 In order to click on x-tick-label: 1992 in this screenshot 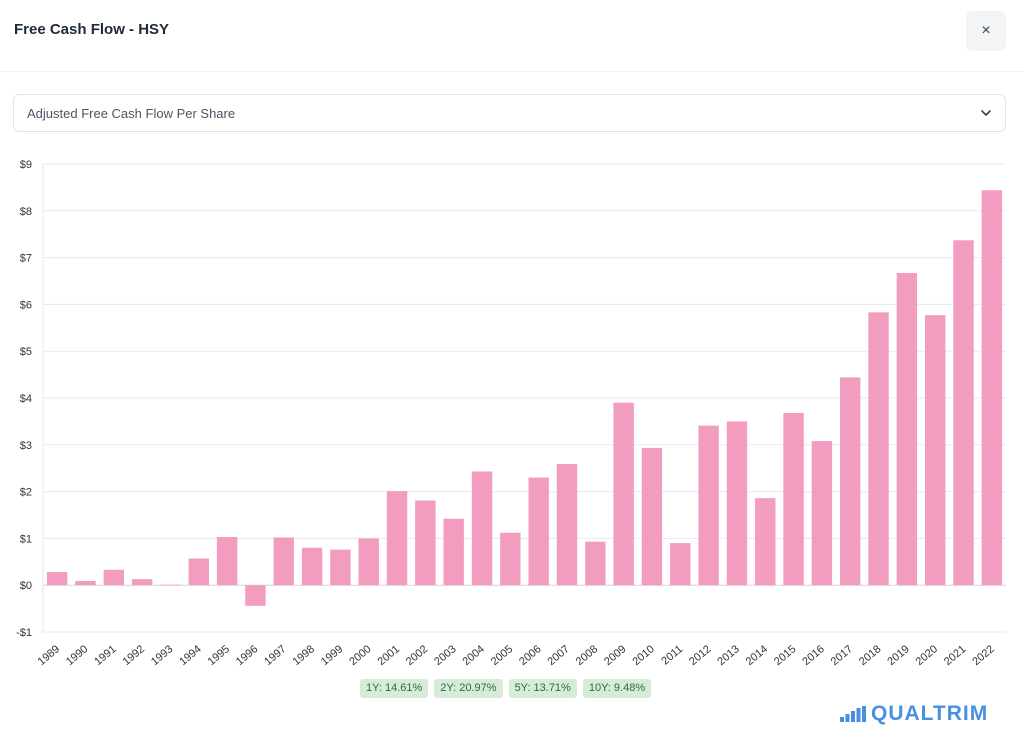, I will do `click(134, 655)`.